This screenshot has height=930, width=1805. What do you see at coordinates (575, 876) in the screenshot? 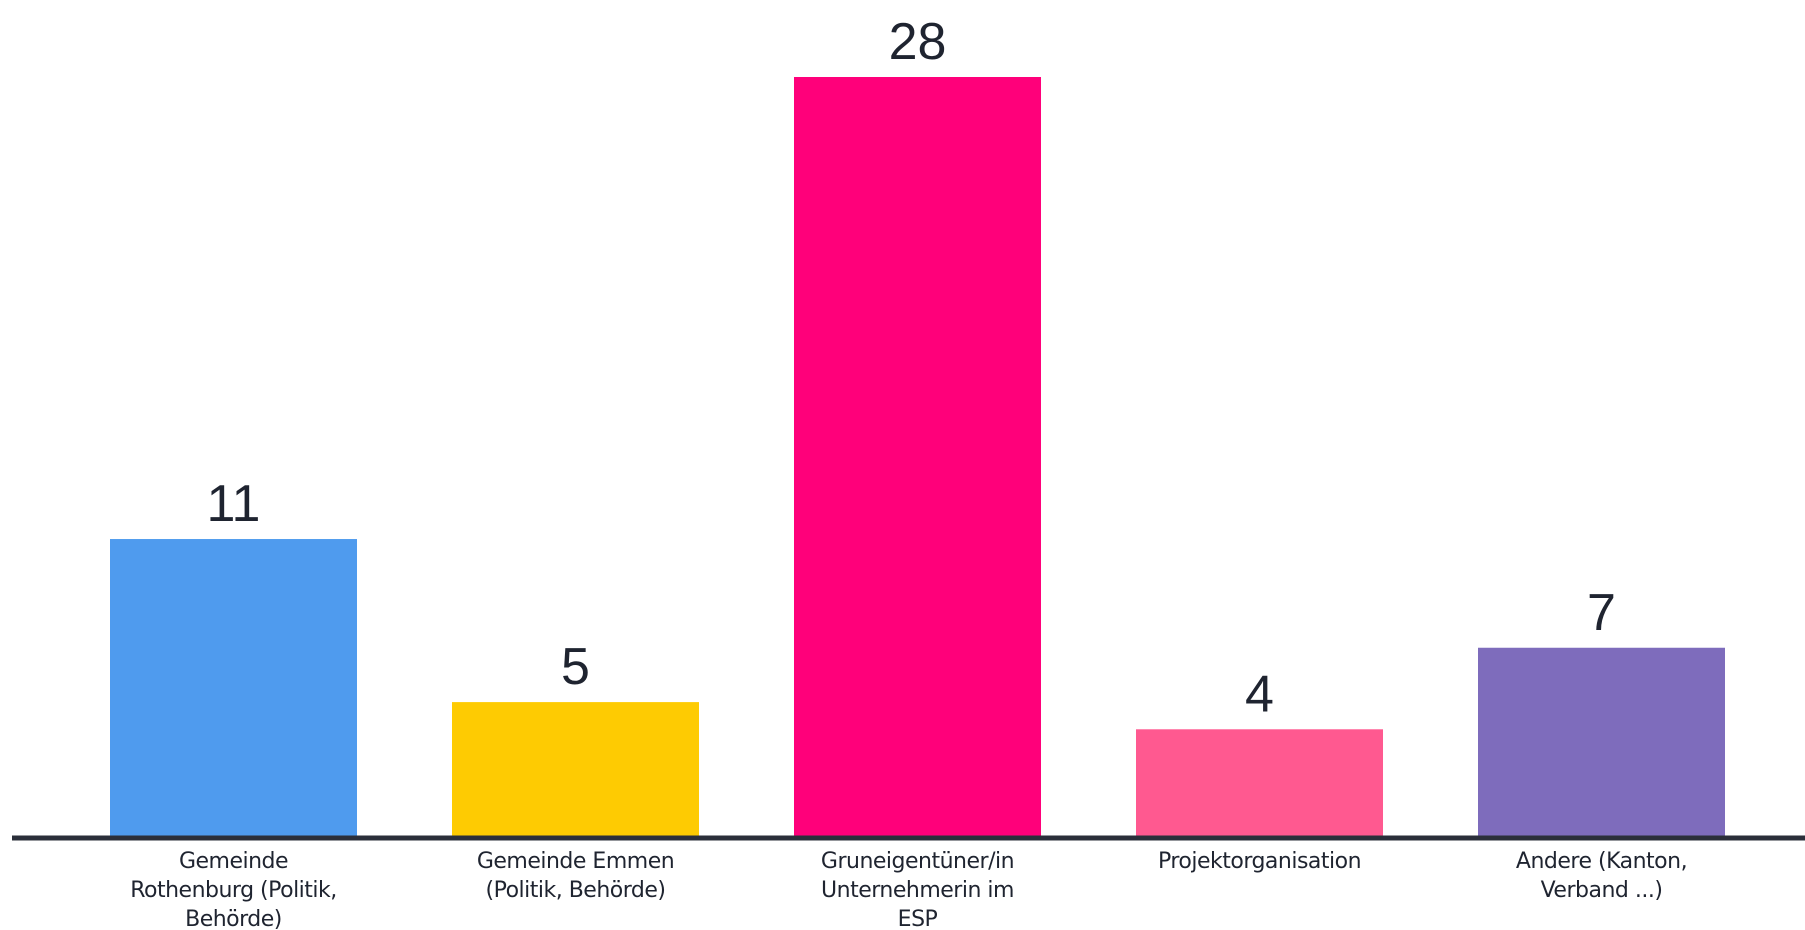
I see `category-label-2: Gemeinde Emmen (Politik, Behörde)` at bounding box center [575, 876].